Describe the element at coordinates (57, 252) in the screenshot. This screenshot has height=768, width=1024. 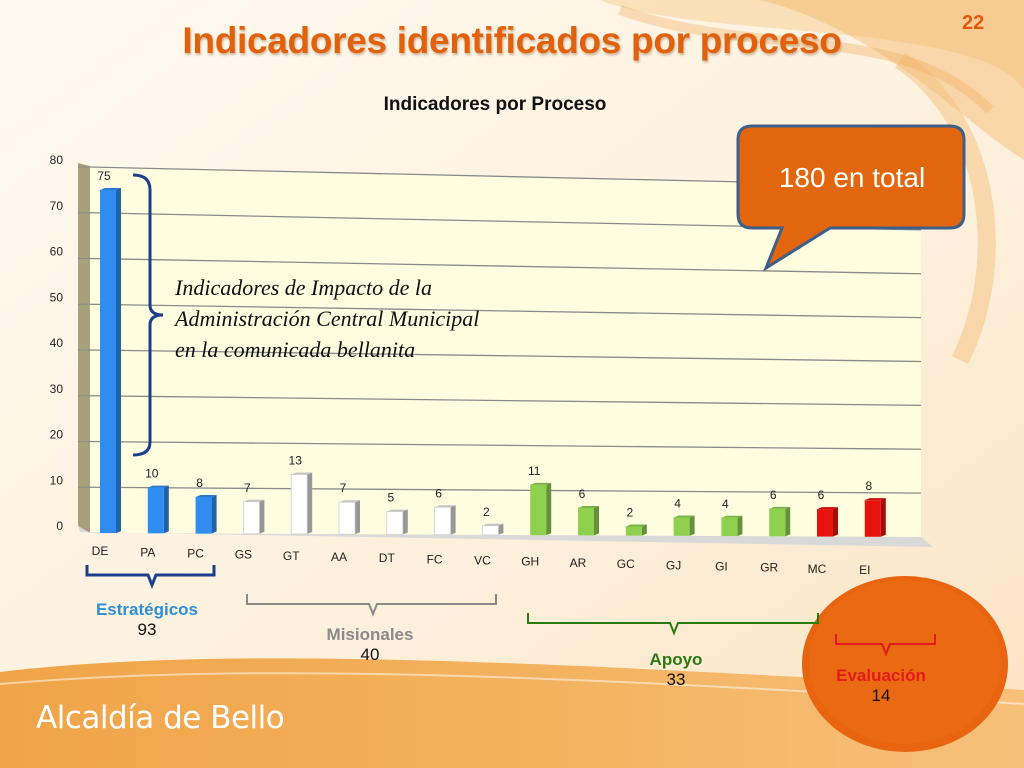
I see `y-tick-label: 60` at that location.